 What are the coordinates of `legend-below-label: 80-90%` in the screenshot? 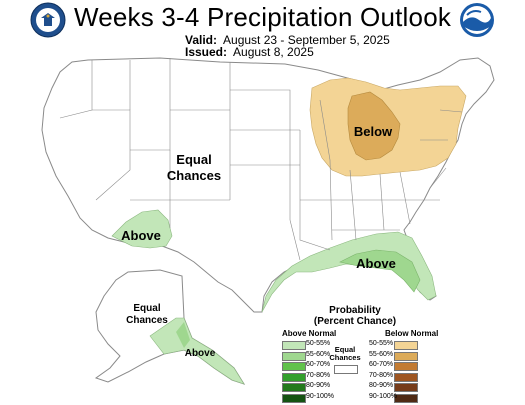 It's located at (381, 385).